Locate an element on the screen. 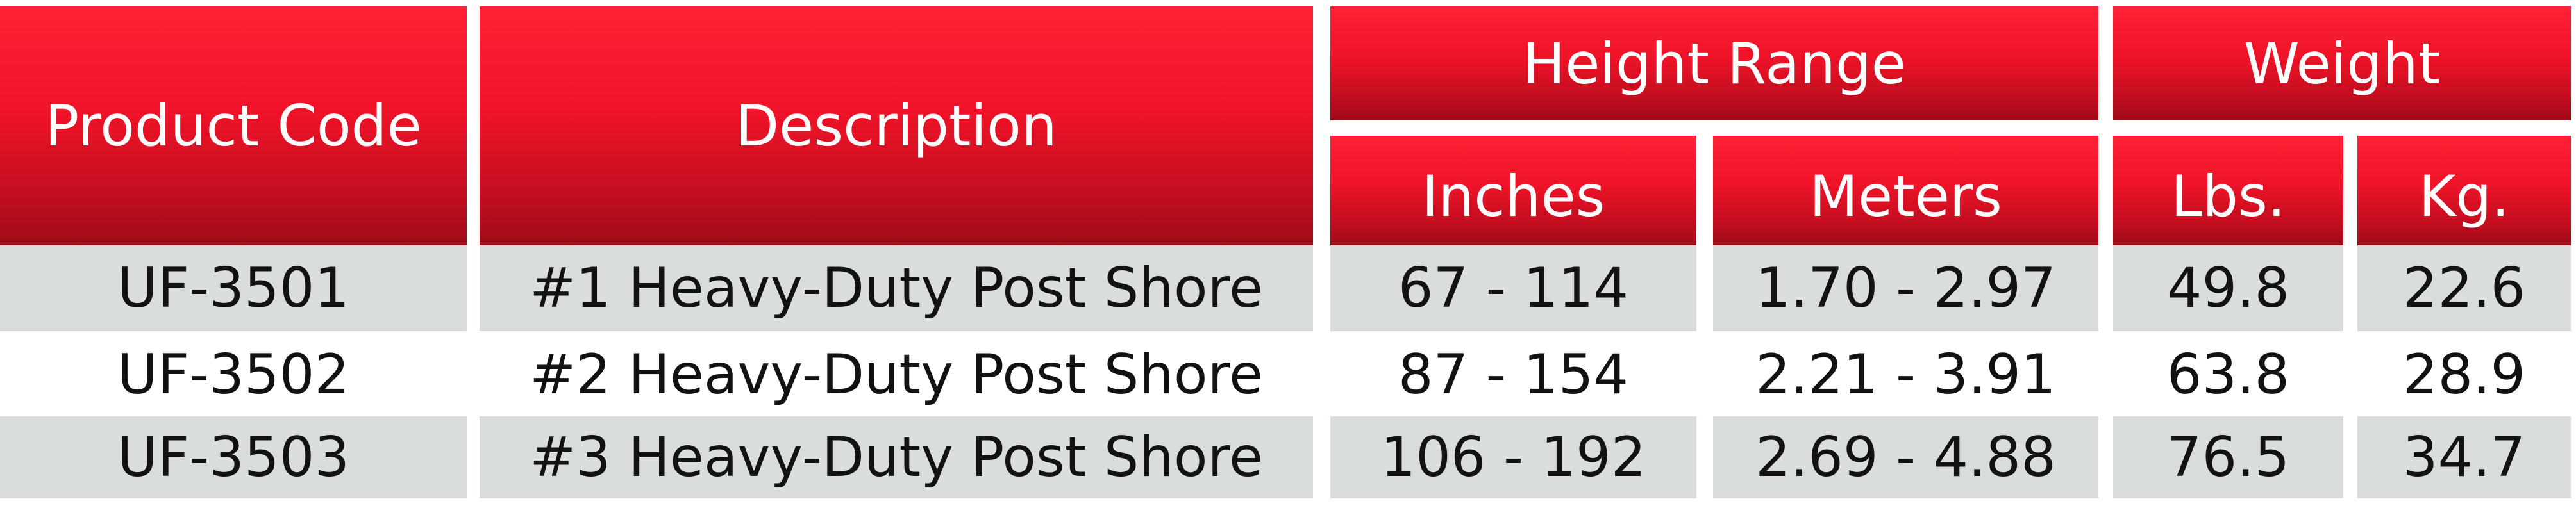  table-row-2-product-code: UF-3502 is located at coordinates (233, 375).